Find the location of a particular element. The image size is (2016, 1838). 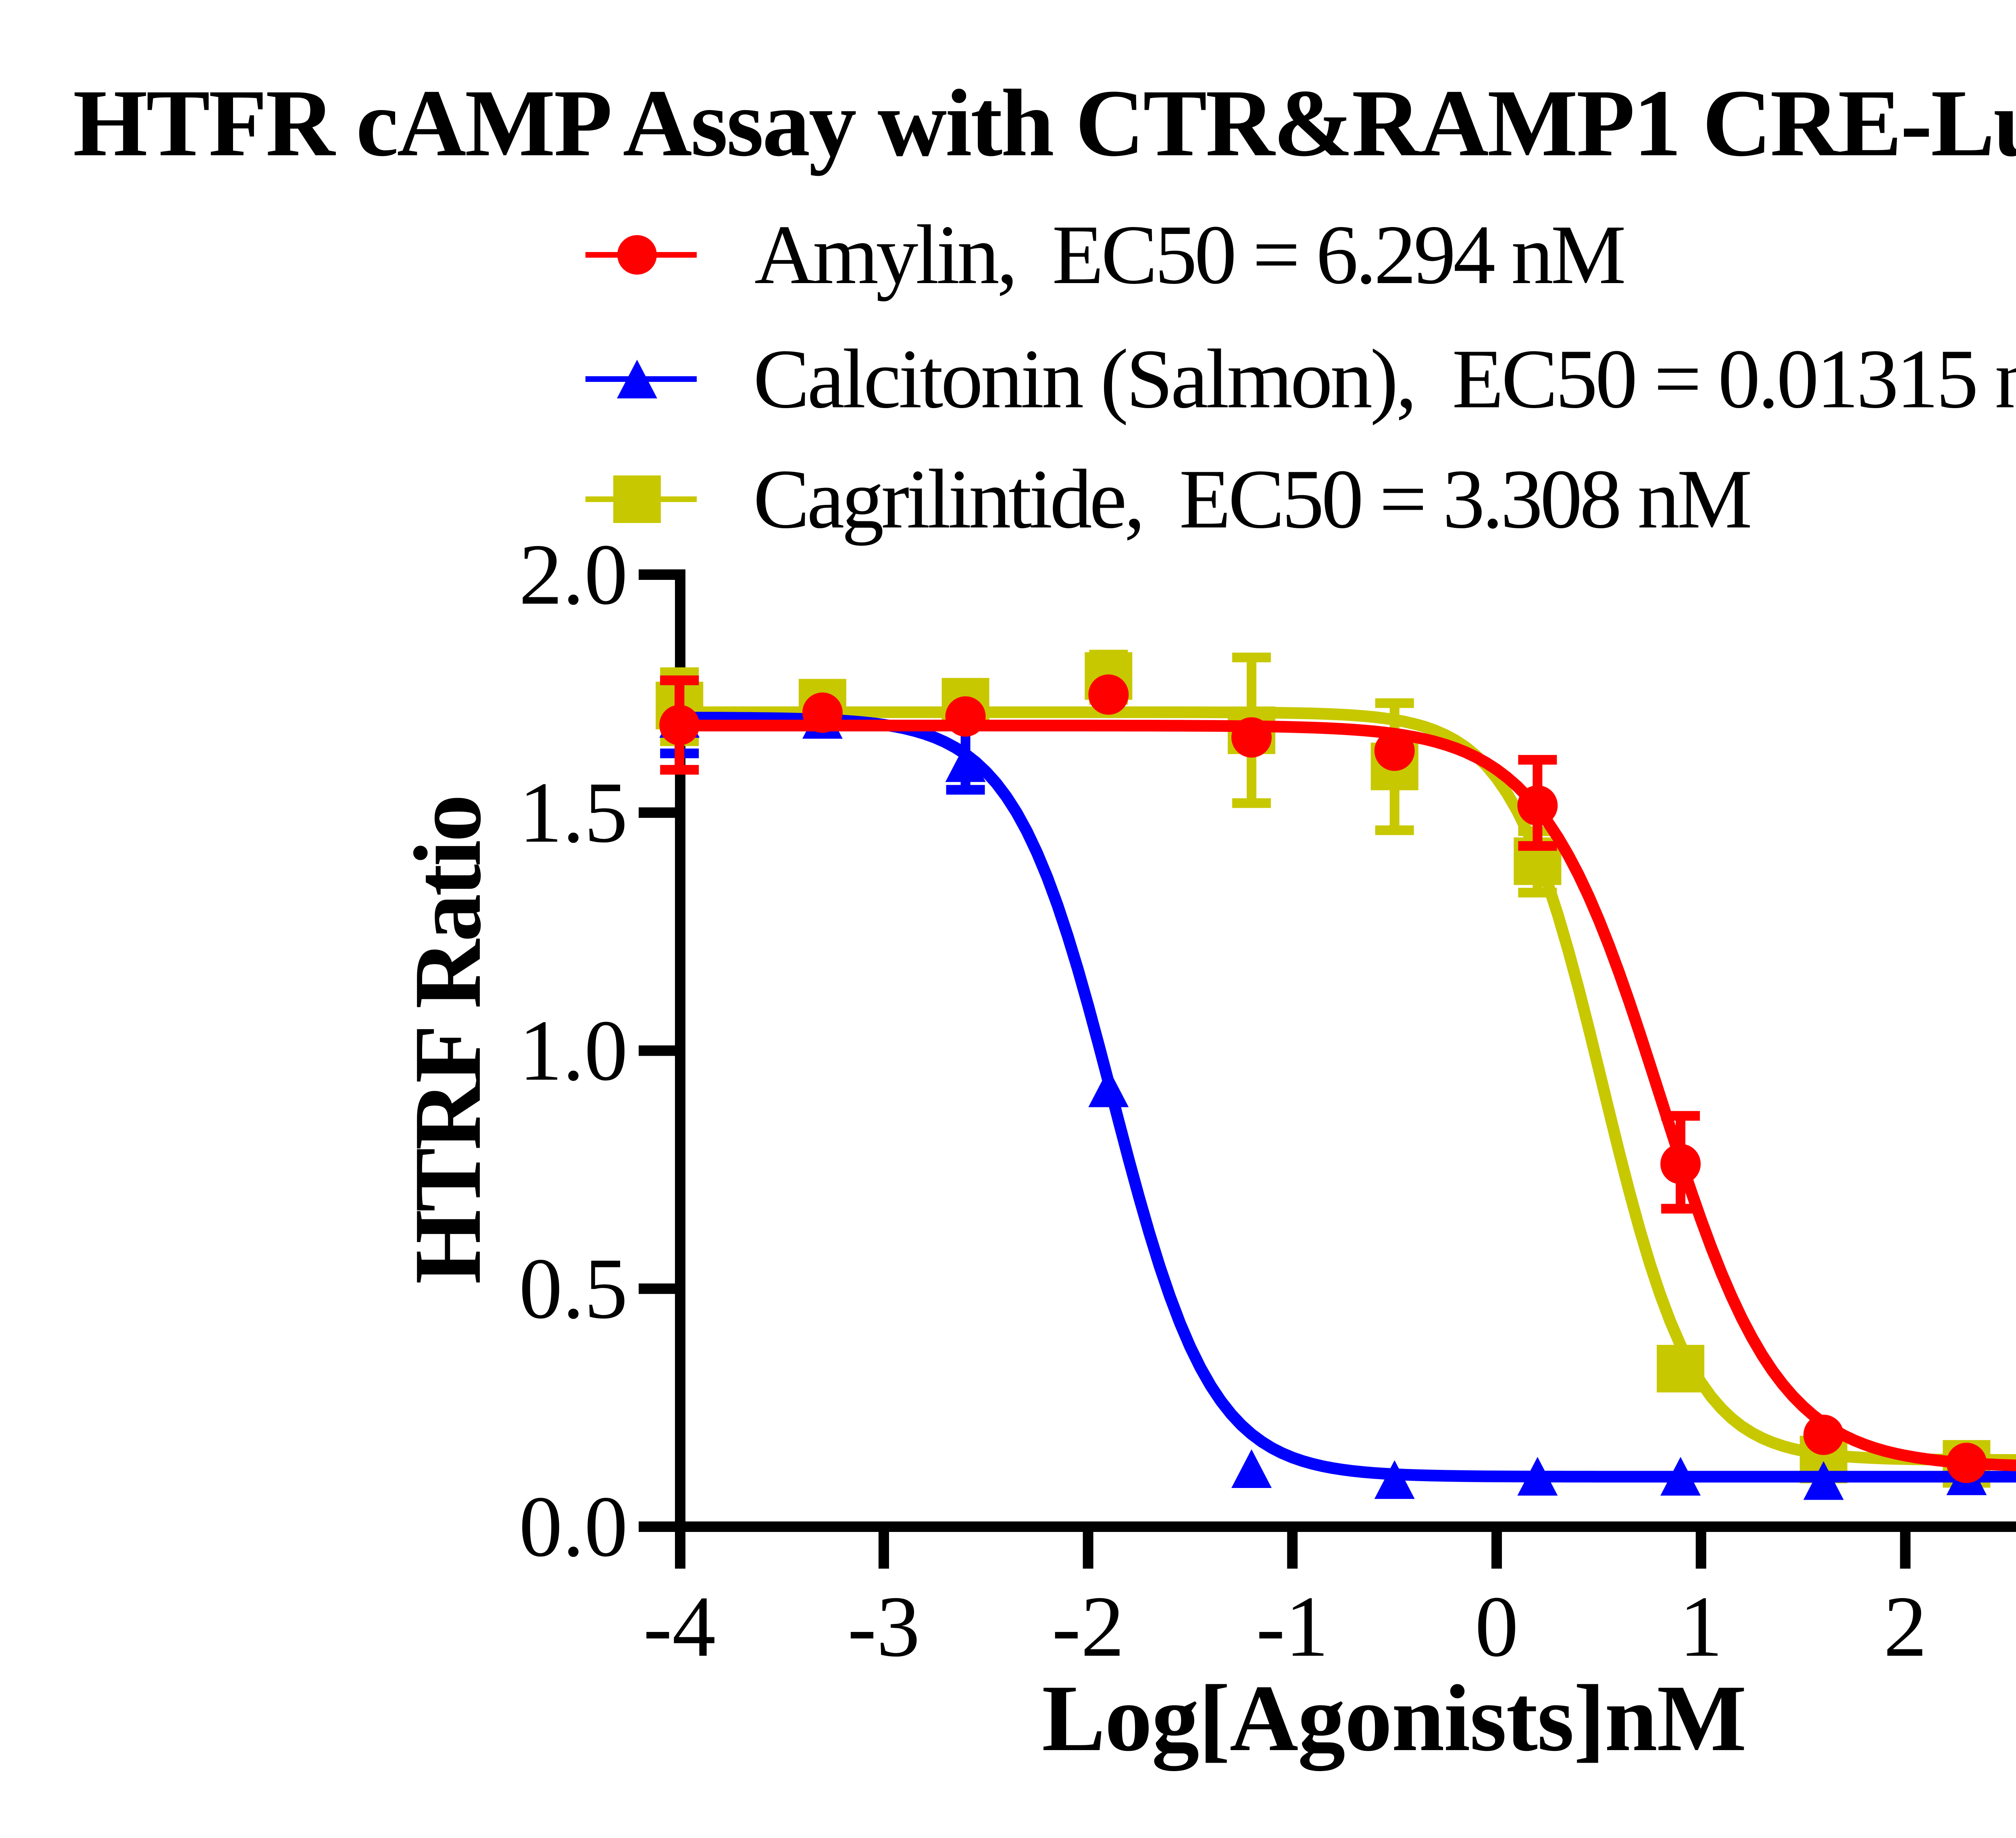

svg-text: 0.5 is located at coordinates (573, 1288).